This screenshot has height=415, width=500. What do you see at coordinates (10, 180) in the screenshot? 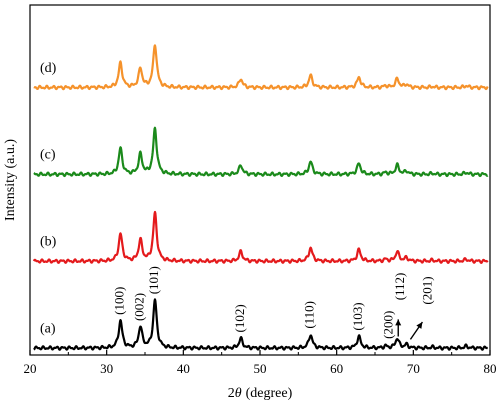
I see `y-axis-title: Intensity (a.u.)` at bounding box center [10, 180].